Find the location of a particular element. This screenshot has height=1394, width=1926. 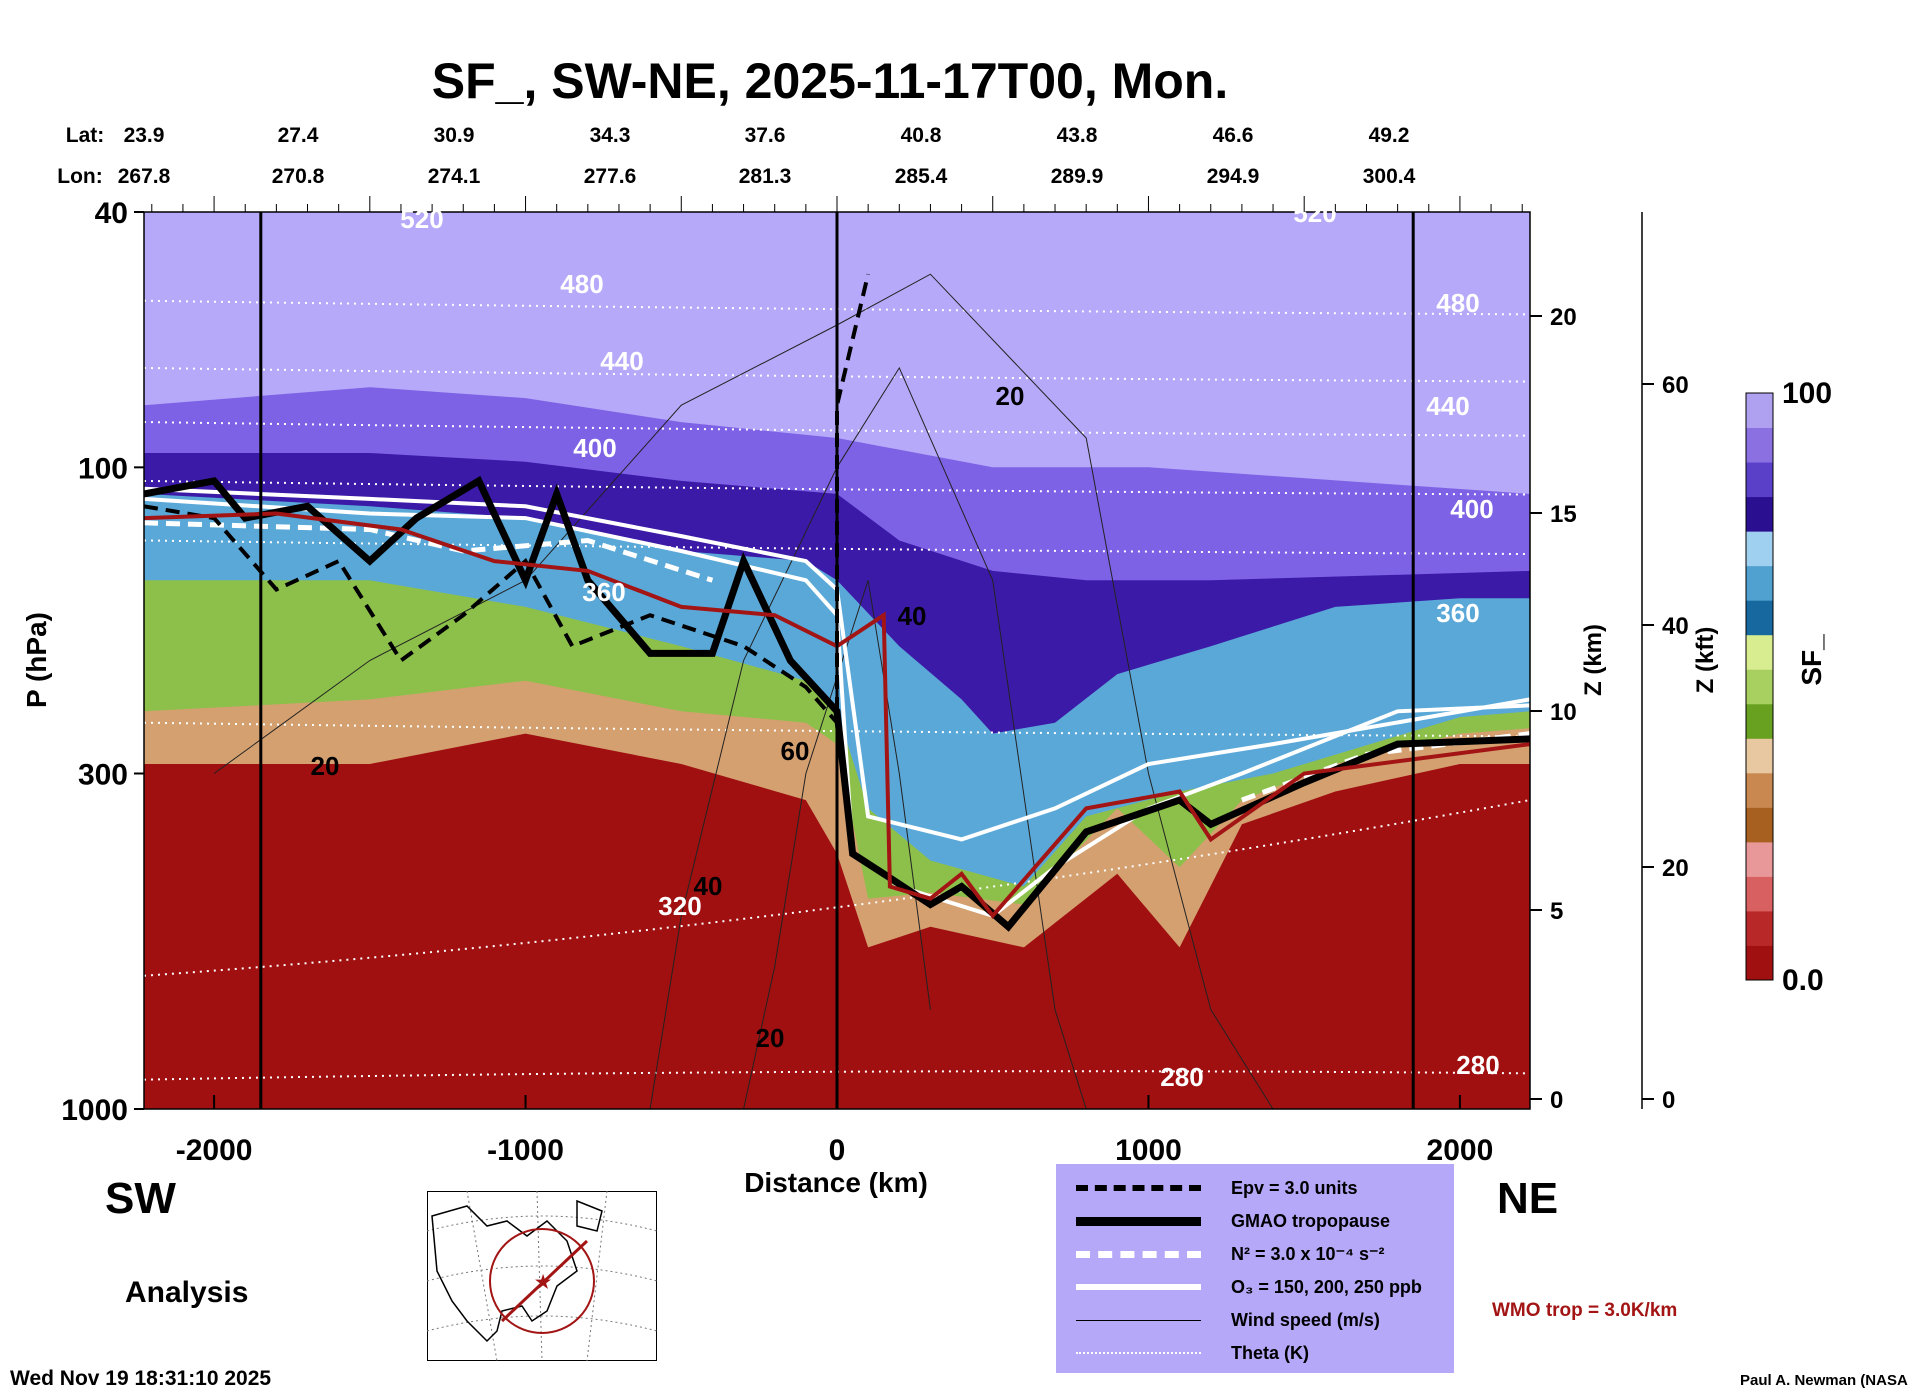

location-map: ★ is located at coordinates (542, 1276).